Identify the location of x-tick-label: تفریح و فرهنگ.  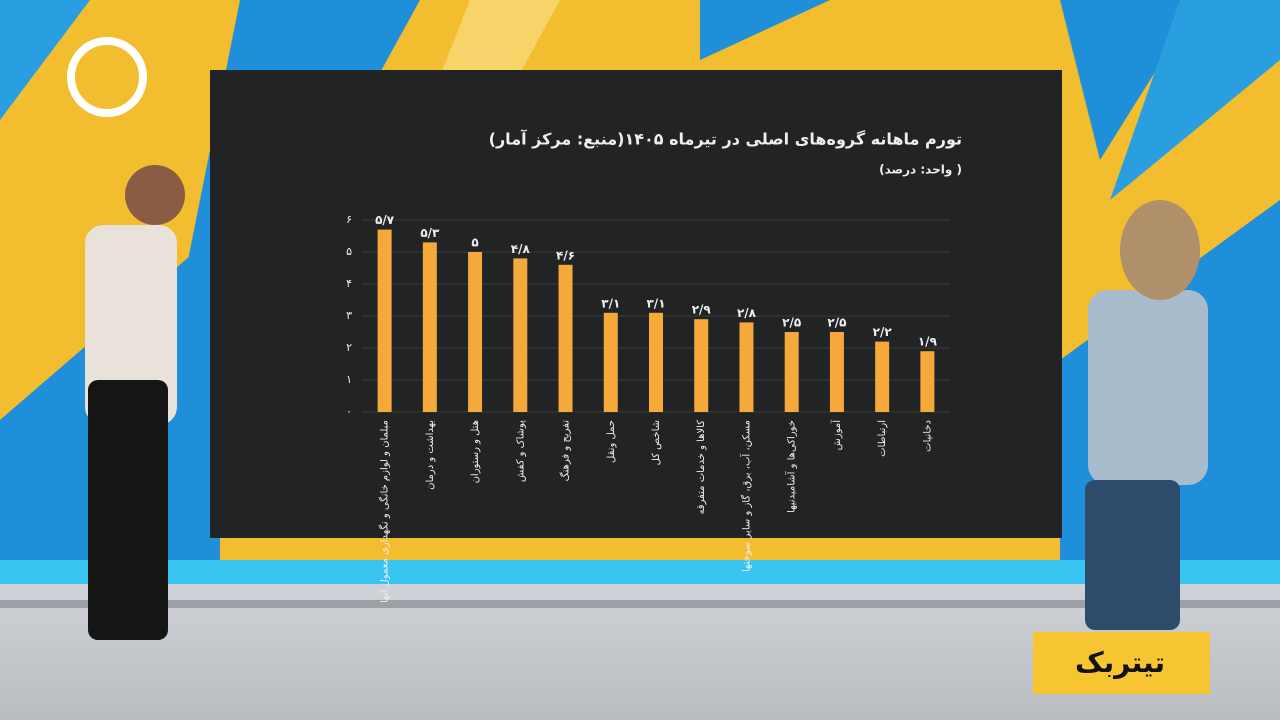
(566, 451).